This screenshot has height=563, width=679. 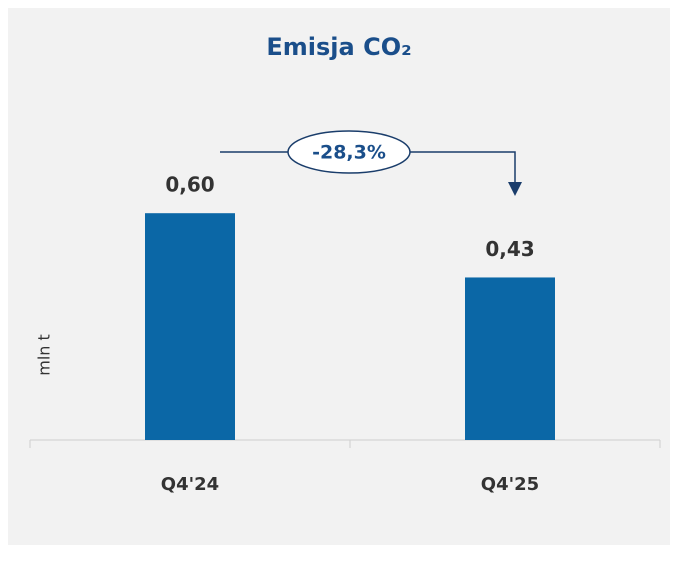 I want to click on annotation-bubble, so click(x=349, y=152).